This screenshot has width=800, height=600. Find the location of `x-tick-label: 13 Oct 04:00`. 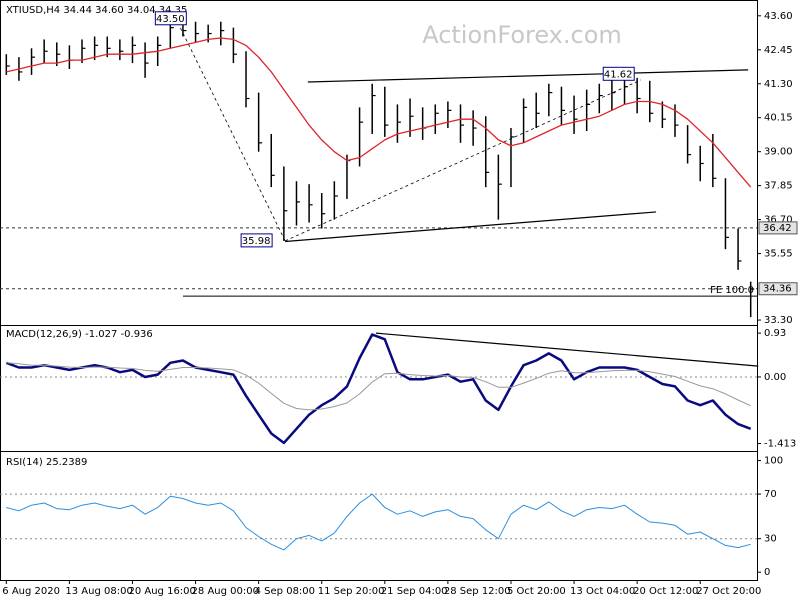

x-tick-label: 13 Oct 04:00 is located at coordinates (602, 591).